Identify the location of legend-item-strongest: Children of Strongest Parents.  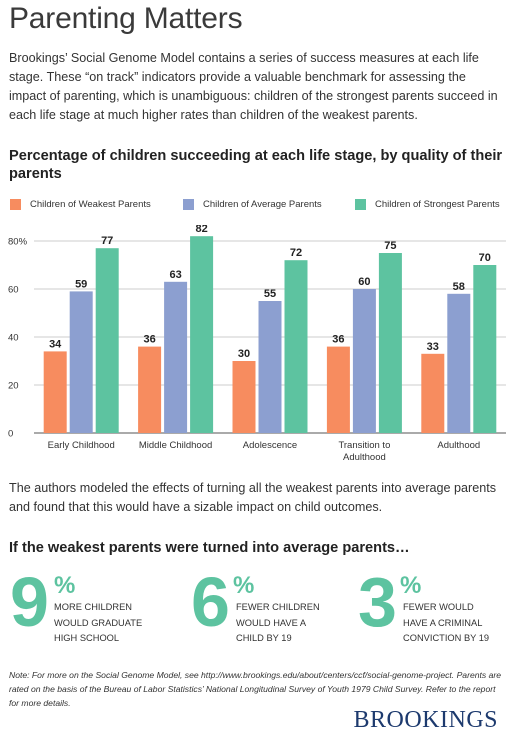
(427, 204).